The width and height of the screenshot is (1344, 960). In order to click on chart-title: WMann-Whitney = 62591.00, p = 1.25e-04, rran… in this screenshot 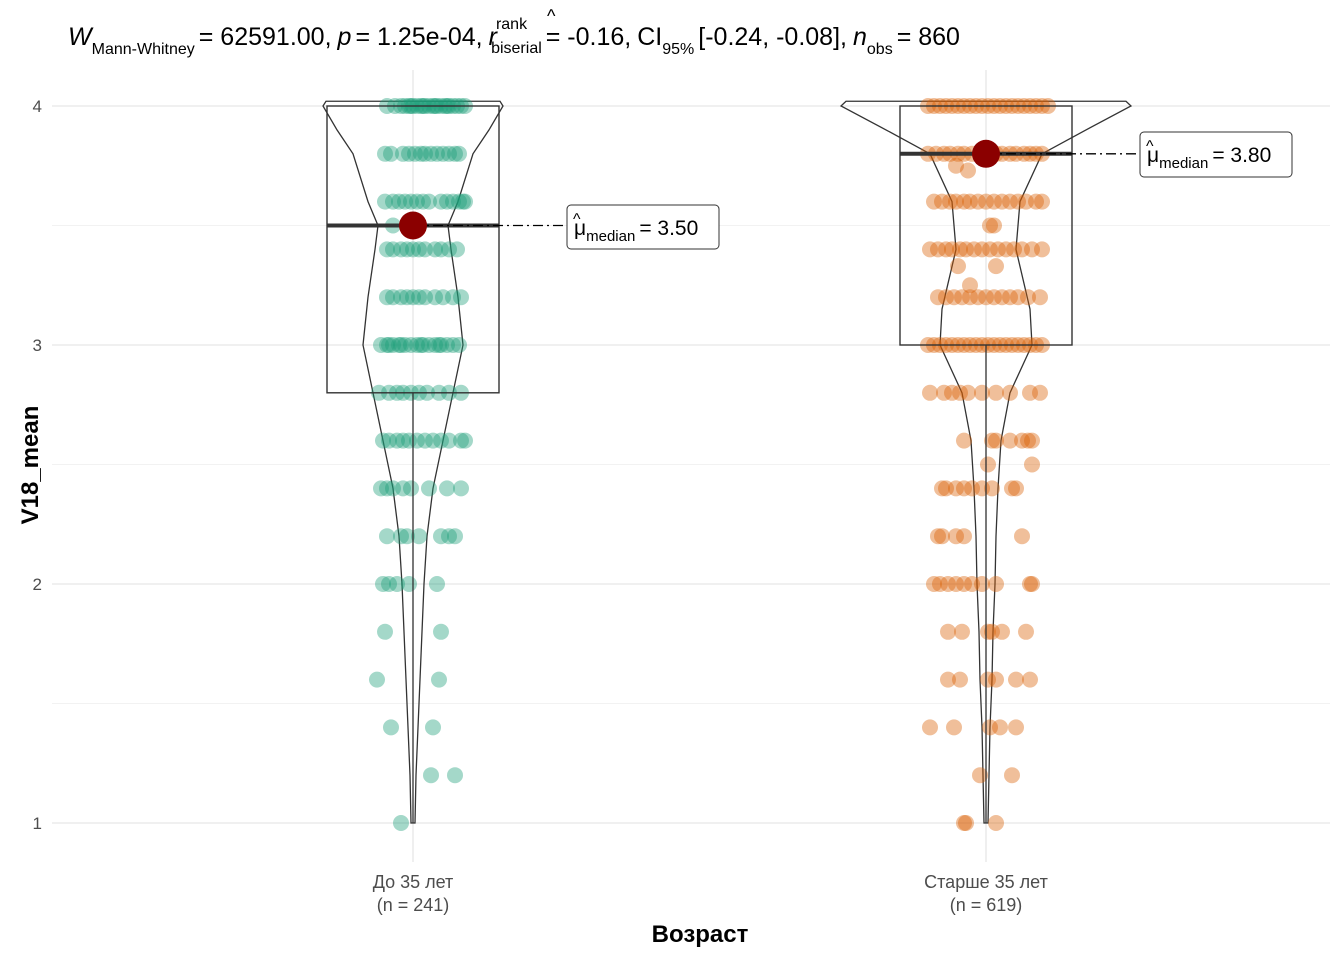, I will do `click(514, 37)`.